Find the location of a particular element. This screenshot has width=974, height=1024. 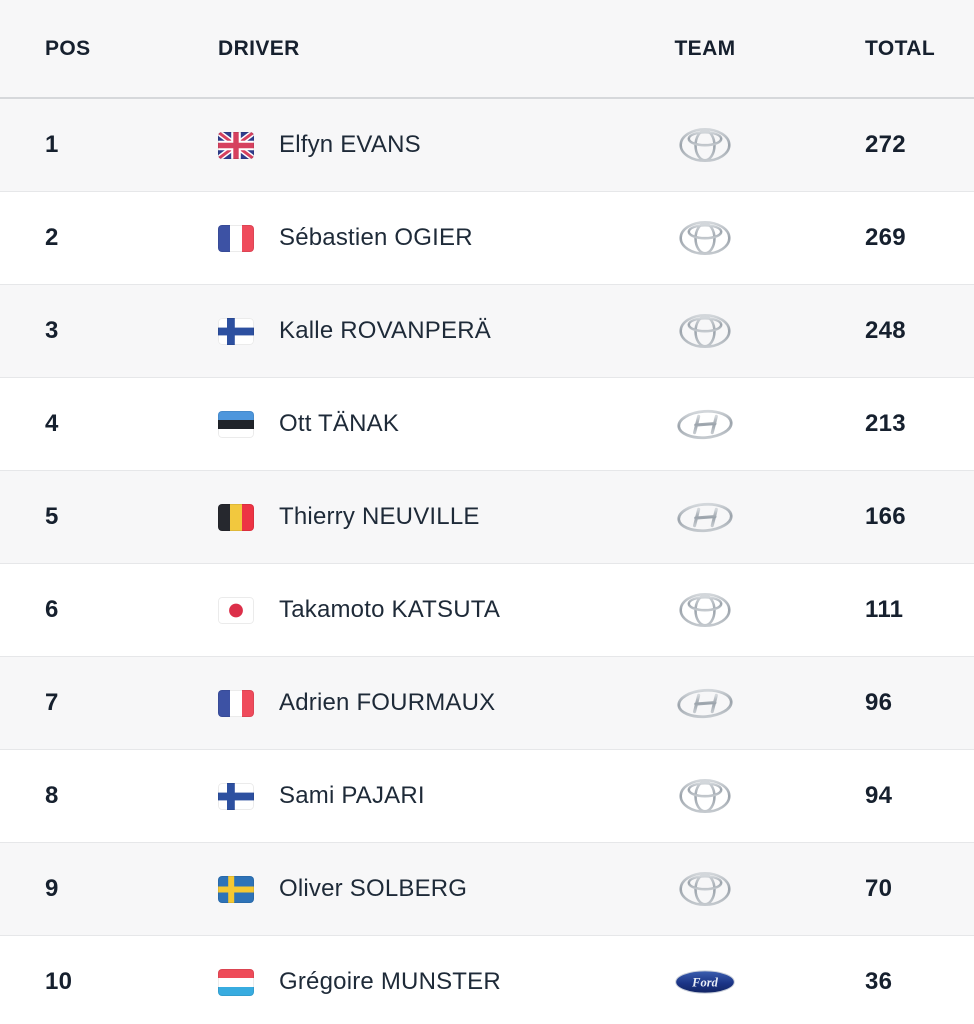

position-value: 6 is located at coordinates (52, 609).